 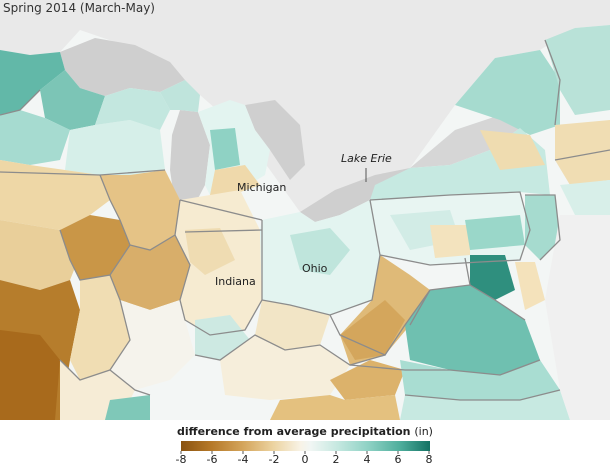 I want to click on label-indiana: Indiana, so click(x=235, y=281).